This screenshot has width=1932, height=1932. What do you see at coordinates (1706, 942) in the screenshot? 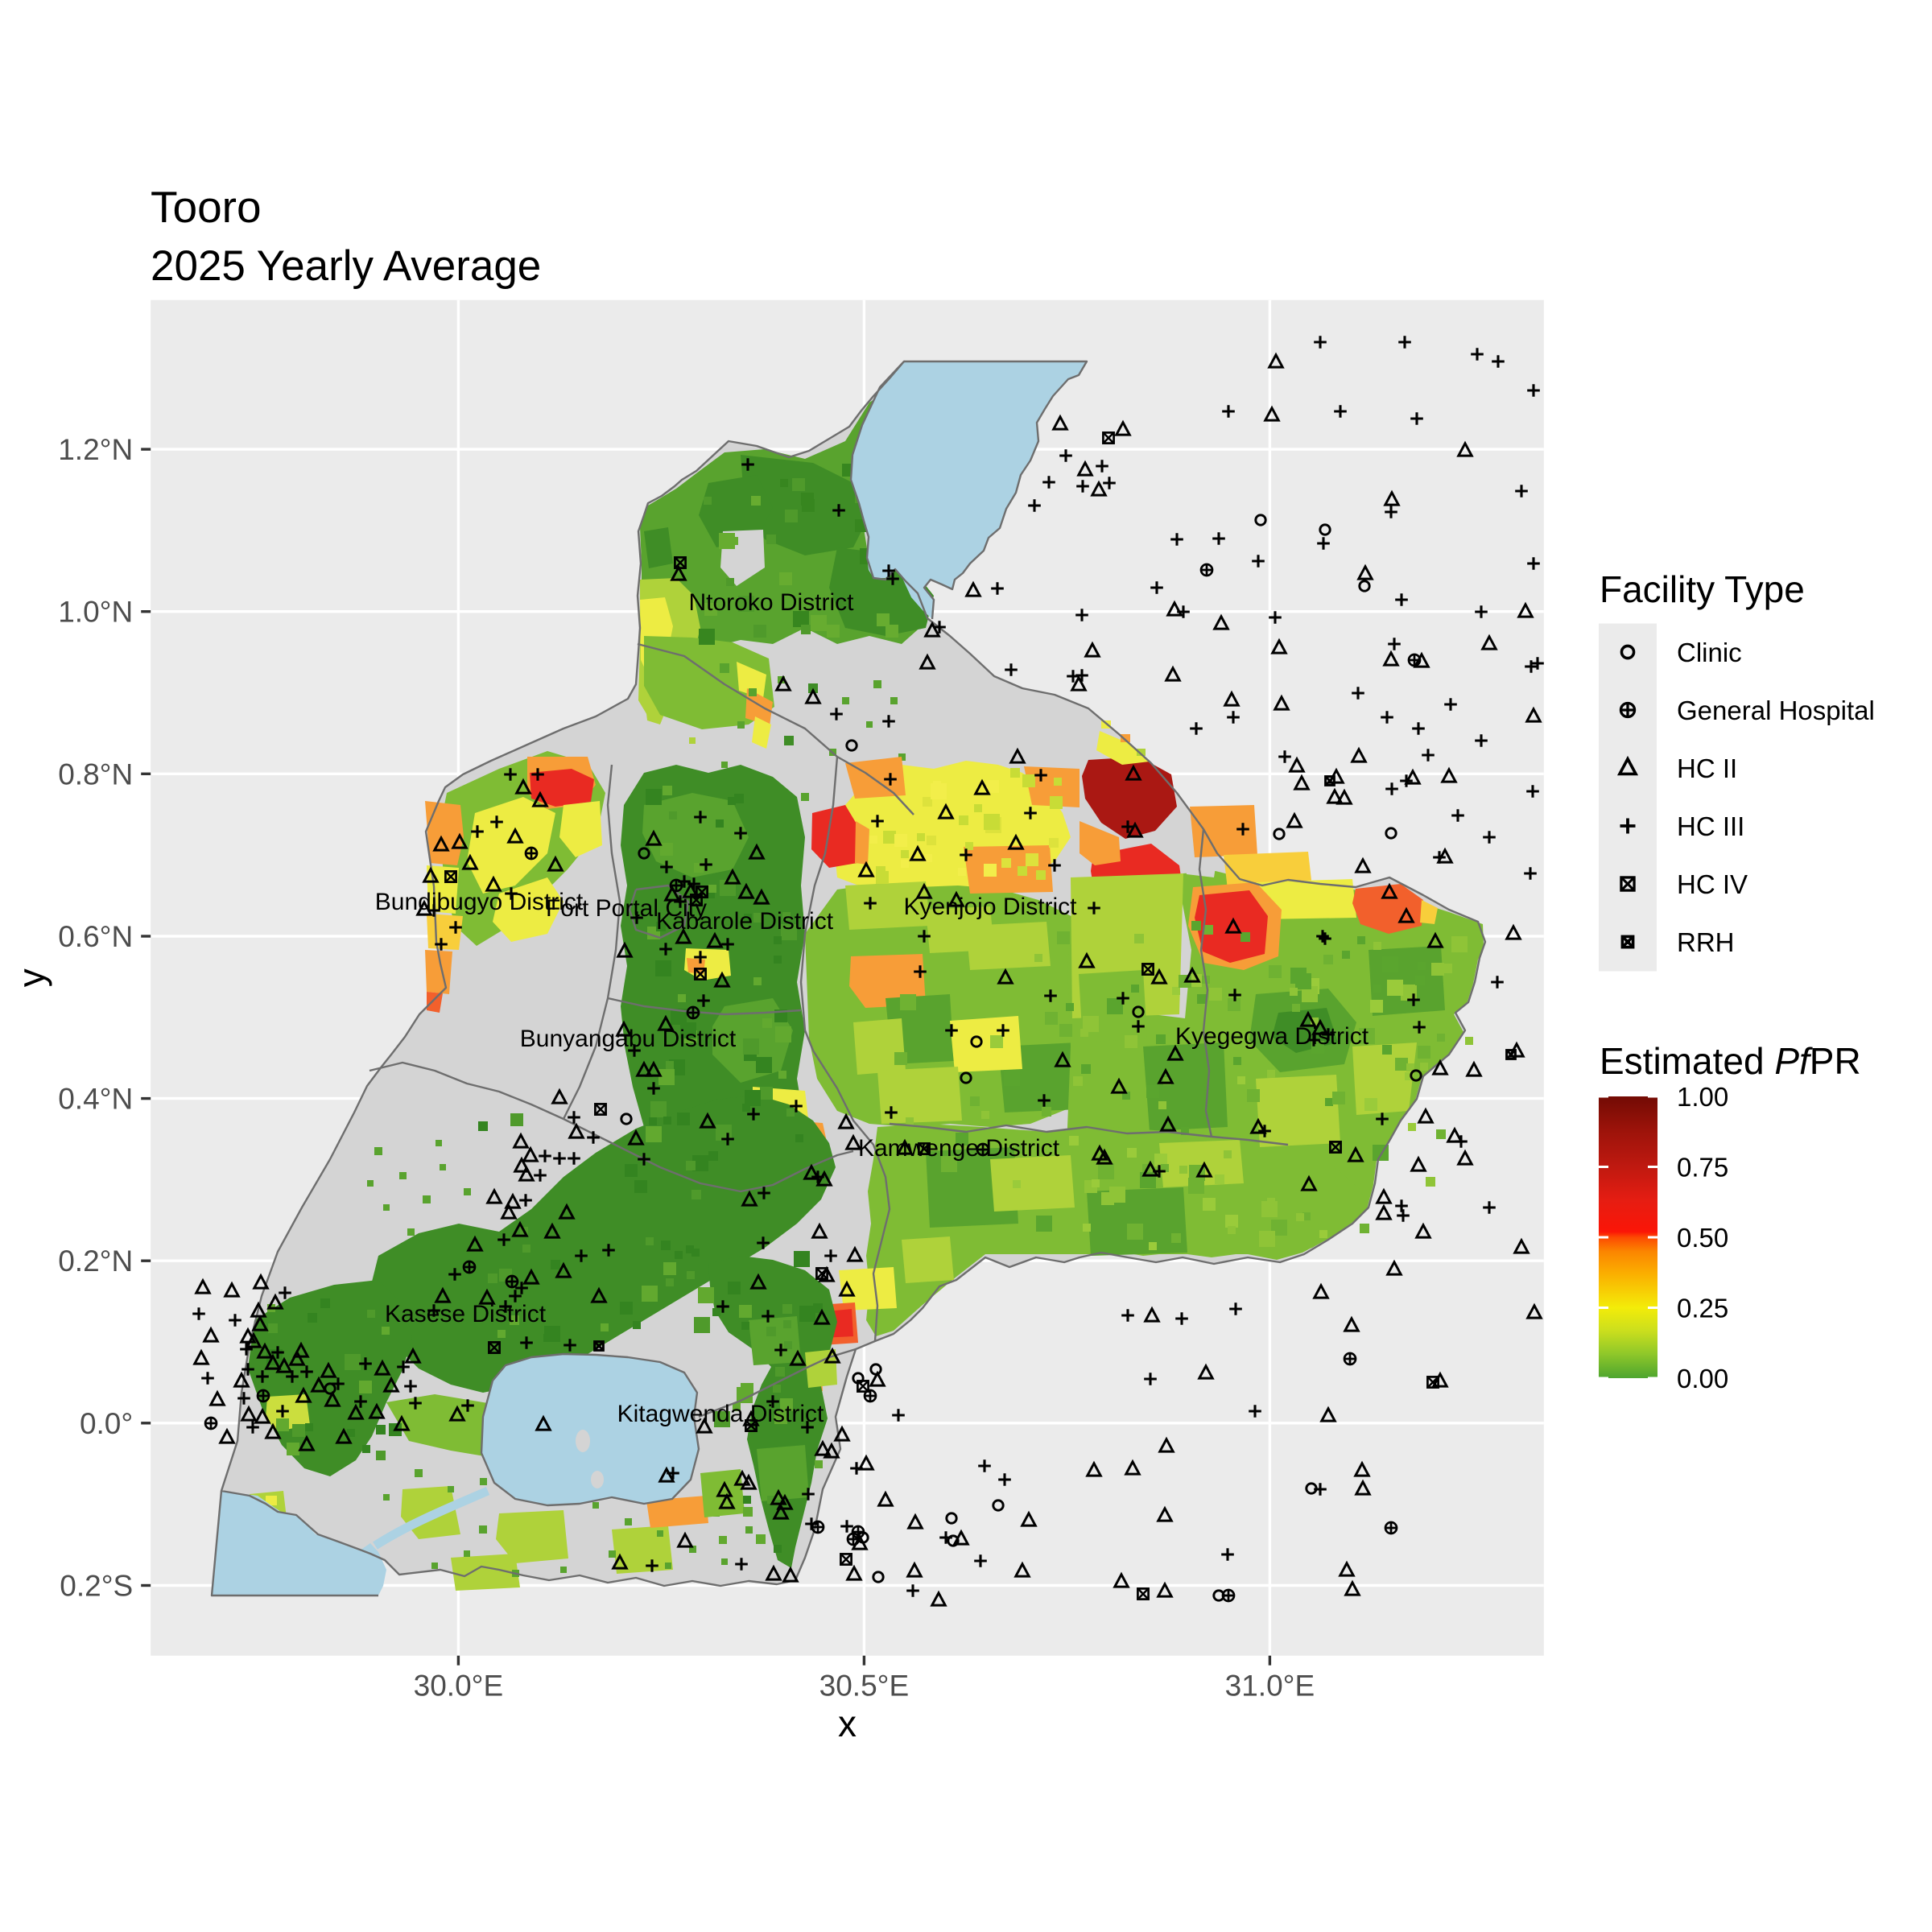
I see `svg-text: RRH` at bounding box center [1706, 942].